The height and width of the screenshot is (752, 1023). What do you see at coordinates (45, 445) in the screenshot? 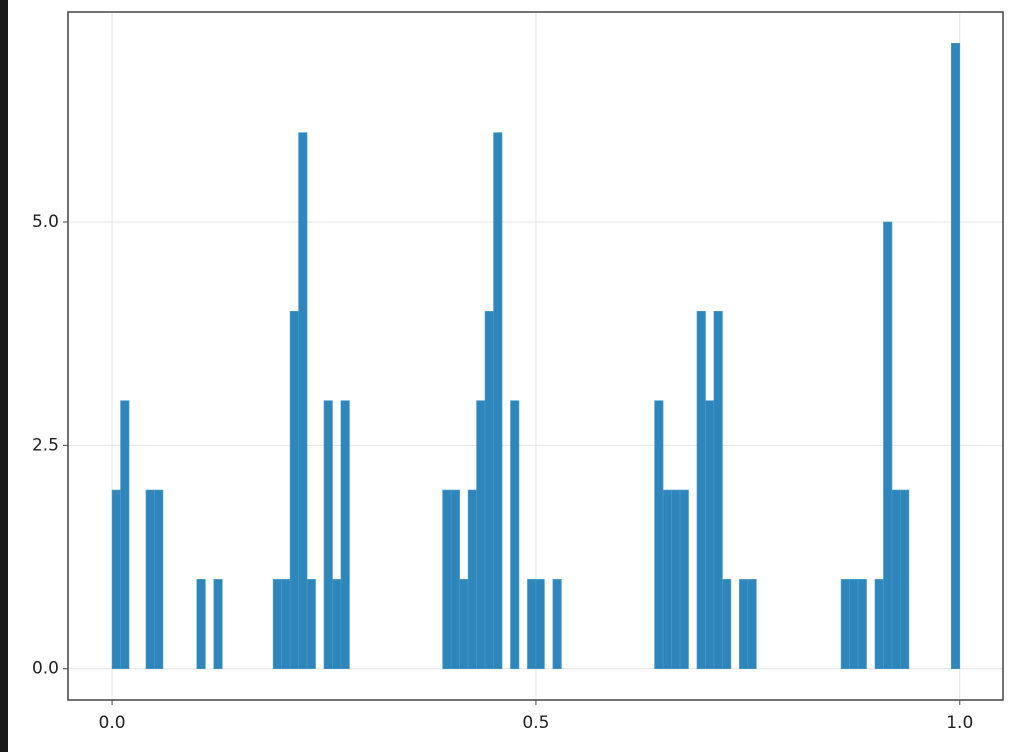
I see `y-tick-label: 2.5` at bounding box center [45, 445].